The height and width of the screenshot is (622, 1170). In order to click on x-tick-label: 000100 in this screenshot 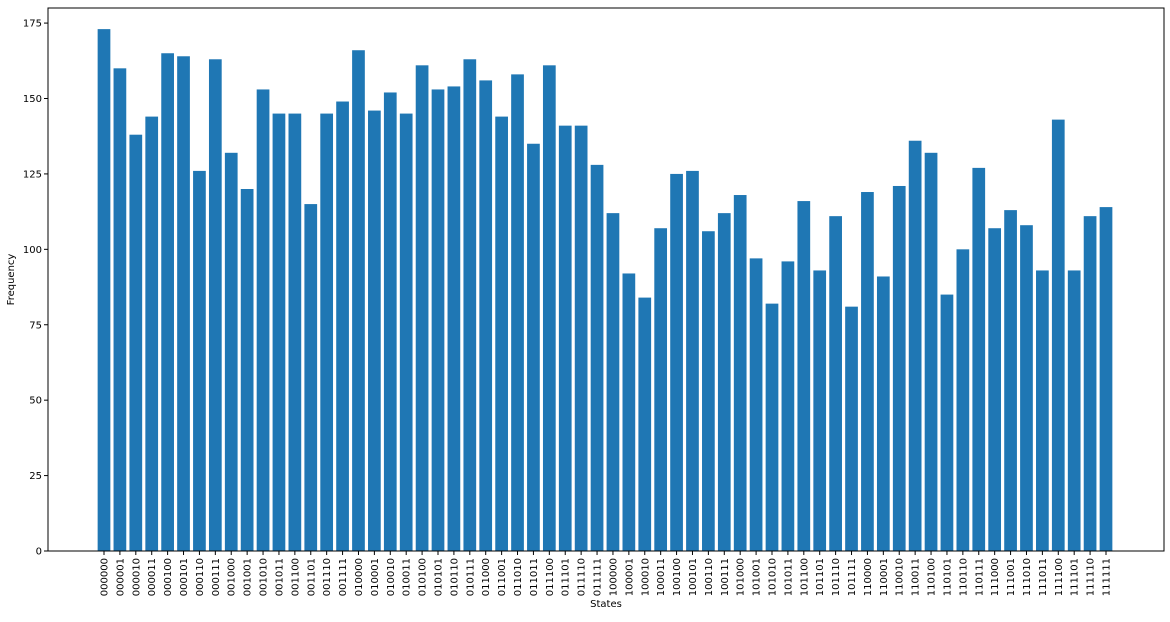, I will do `click(168, 577)`.